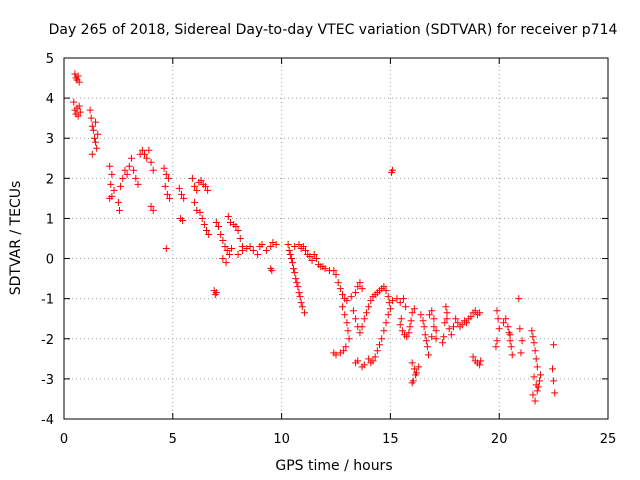 Image resolution: width=640 pixels, height=480 pixels. What do you see at coordinates (173, 439) in the screenshot?
I see `x-tick-label: 5` at bounding box center [173, 439].